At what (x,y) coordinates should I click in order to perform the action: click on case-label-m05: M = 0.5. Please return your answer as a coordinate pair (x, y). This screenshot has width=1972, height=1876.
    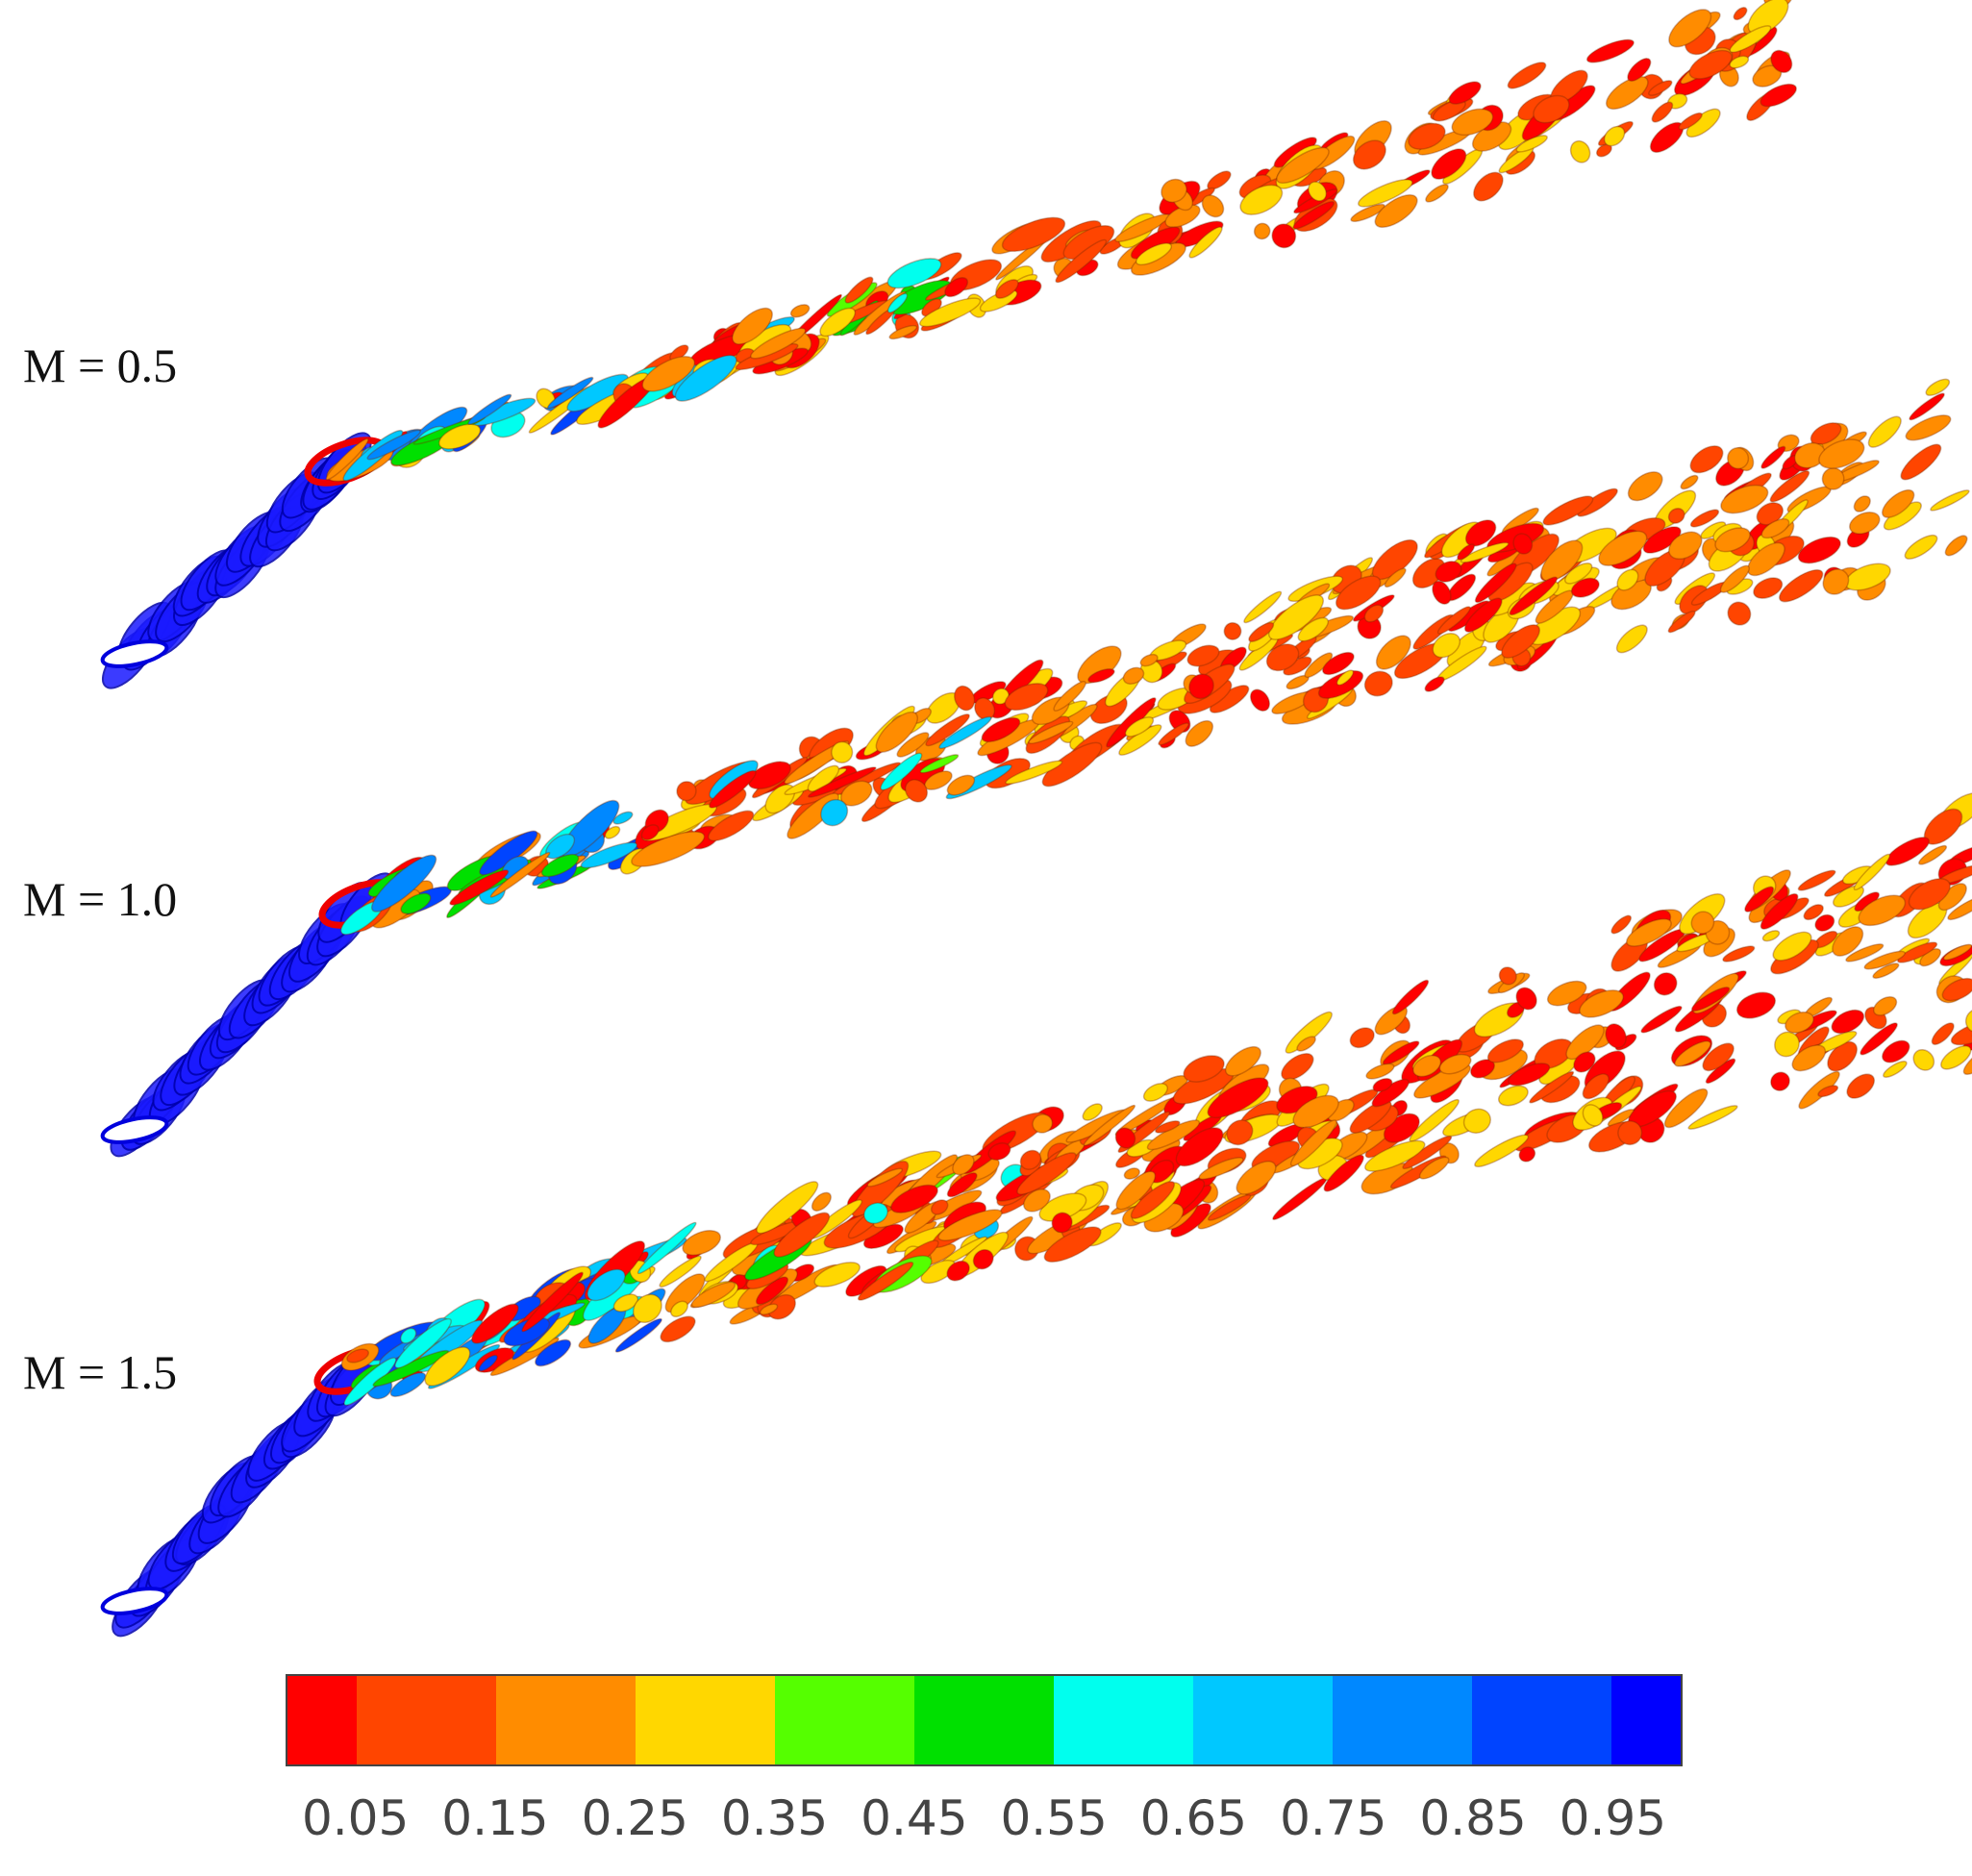
    Looking at the image, I should click on (100, 365).